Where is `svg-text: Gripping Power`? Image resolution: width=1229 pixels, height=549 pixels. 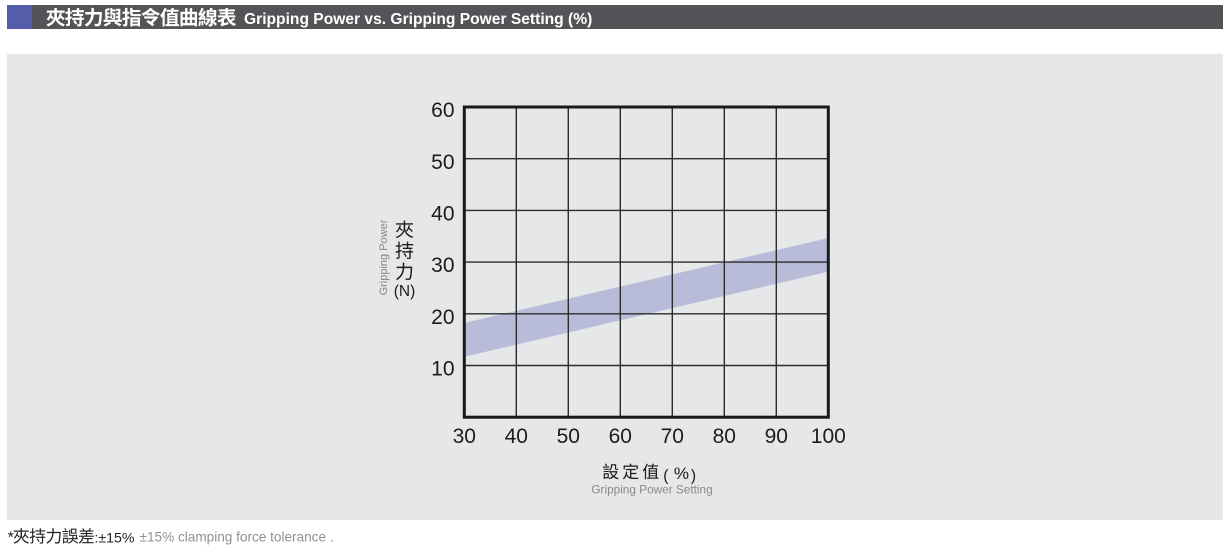
svg-text: Gripping Power is located at coordinates (384, 257).